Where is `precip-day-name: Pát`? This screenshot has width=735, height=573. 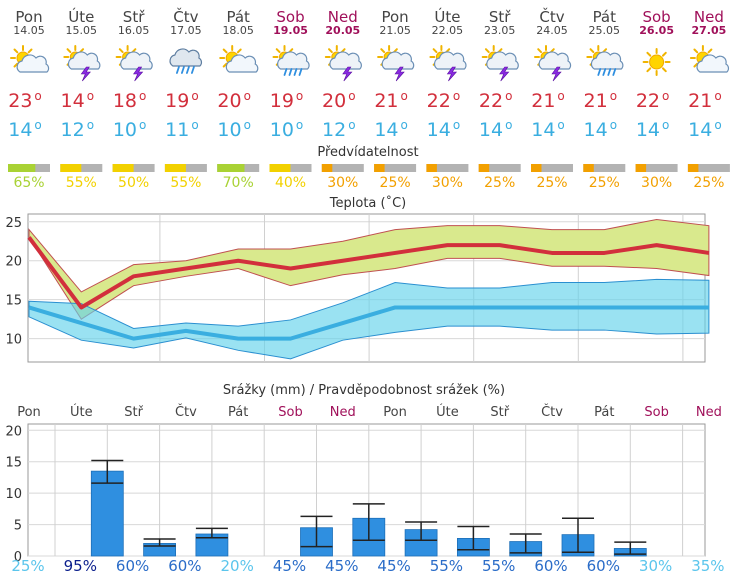
precip-day-name: Pát is located at coordinates (604, 412).